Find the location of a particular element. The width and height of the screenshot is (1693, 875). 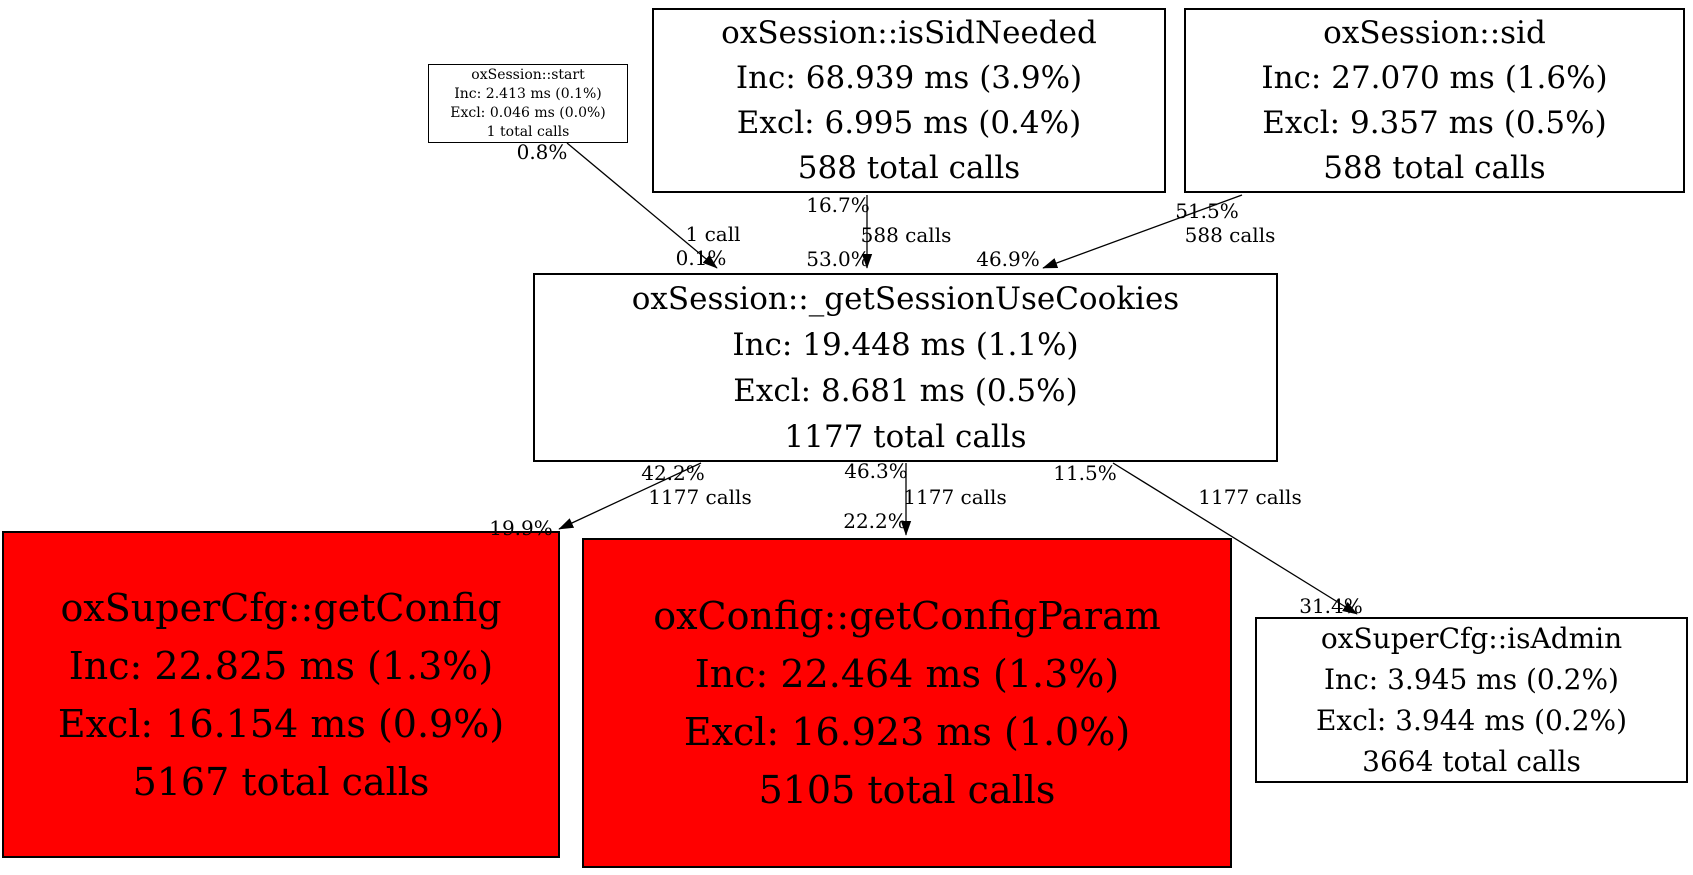

node-total-calls: 1177 total calls is located at coordinates (905, 436).